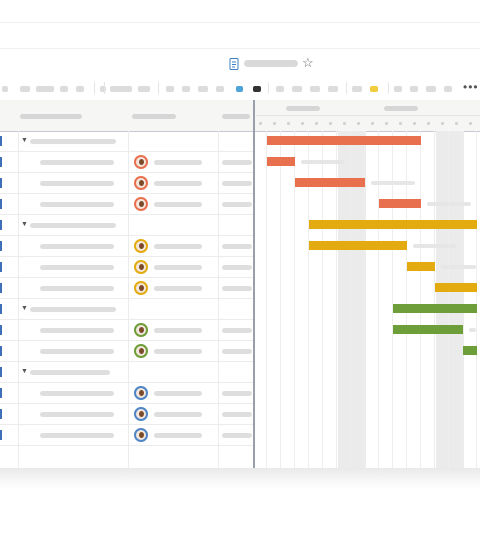  I want to click on star-icon: ☆, so click(308, 62).